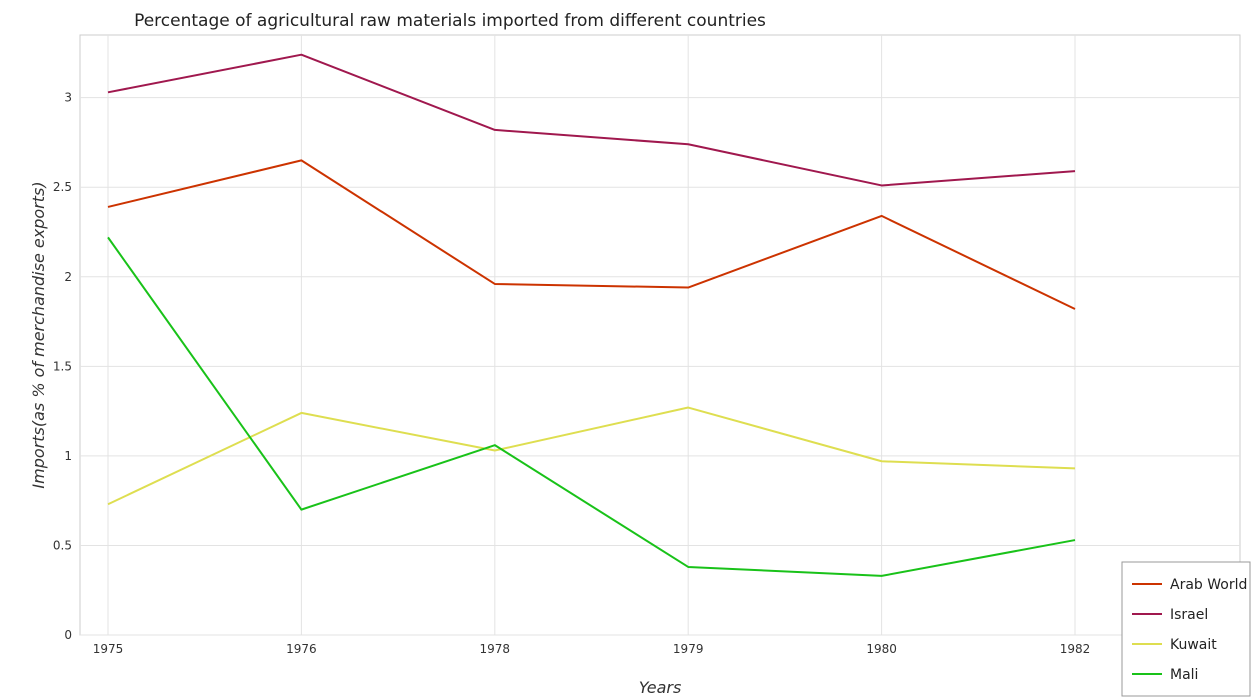 The width and height of the screenshot is (1255, 700). I want to click on y-ticks: 0 0.5 1 1.5 2 2.5 3, so click(62, 366).